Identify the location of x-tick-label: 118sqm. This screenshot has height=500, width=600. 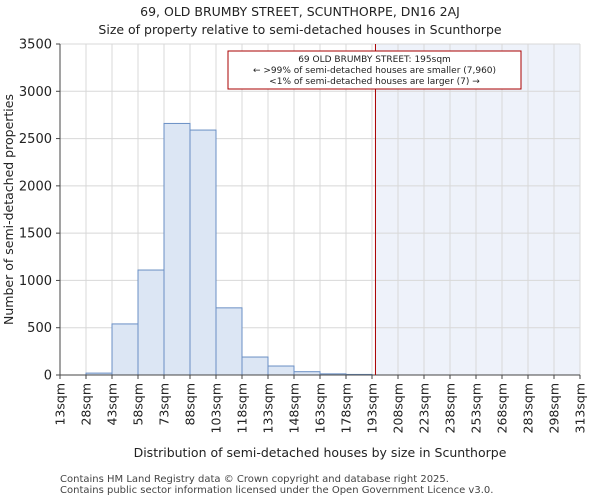
(242, 408).